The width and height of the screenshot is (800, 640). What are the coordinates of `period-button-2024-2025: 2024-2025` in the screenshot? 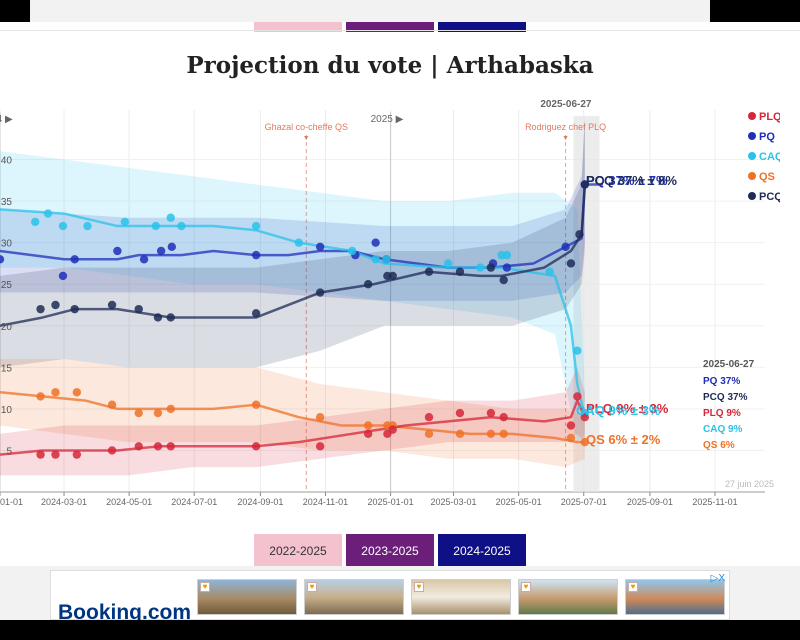 It's located at (482, 550).